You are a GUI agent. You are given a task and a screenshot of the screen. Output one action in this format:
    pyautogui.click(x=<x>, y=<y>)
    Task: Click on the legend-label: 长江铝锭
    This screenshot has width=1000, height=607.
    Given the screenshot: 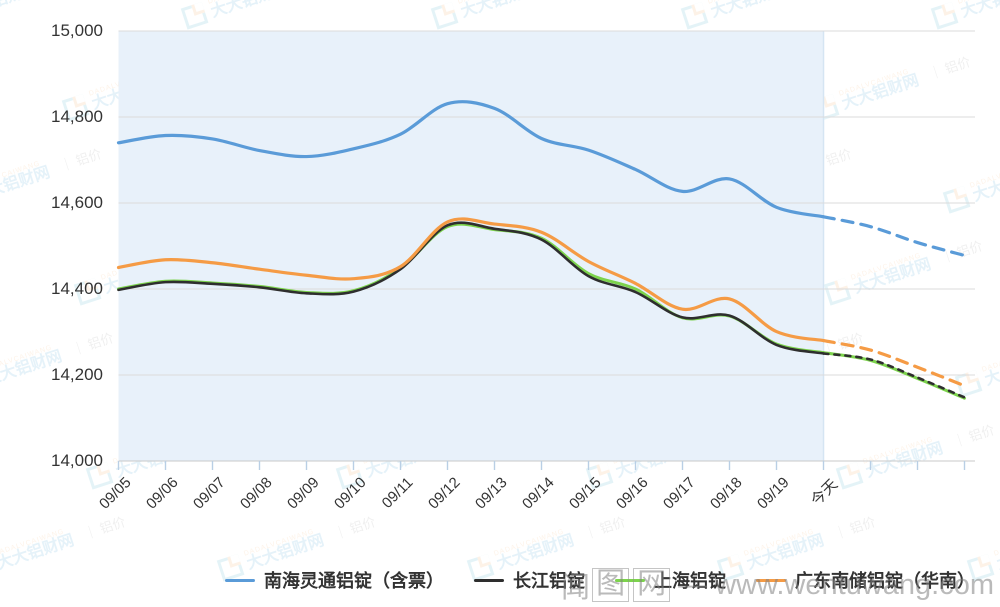 What is the action you would take?
    pyautogui.click(x=549, y=581)
    